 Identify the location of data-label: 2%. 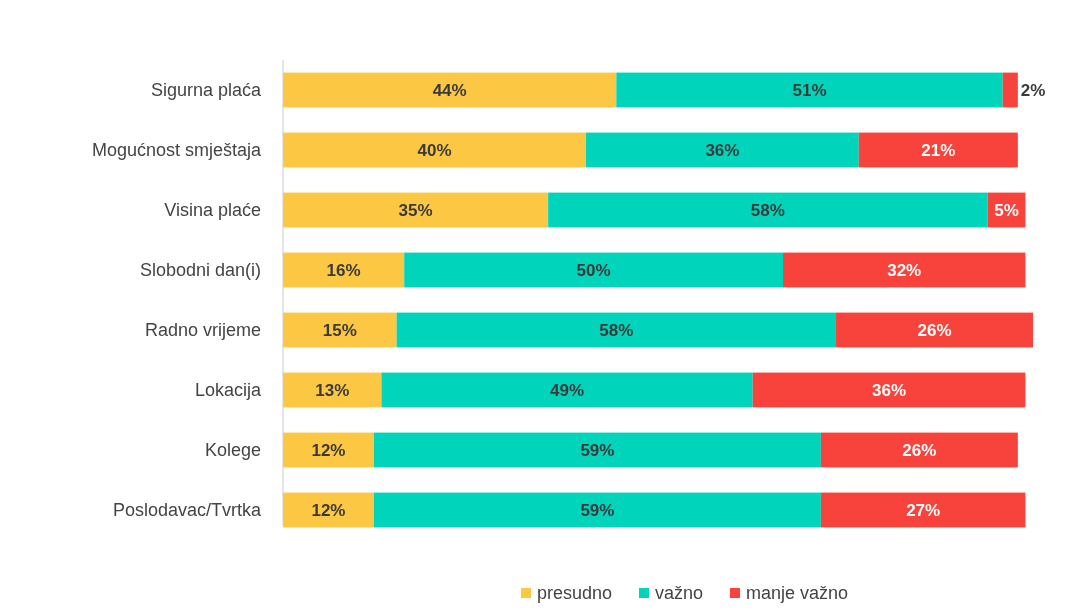
(1033, 90).